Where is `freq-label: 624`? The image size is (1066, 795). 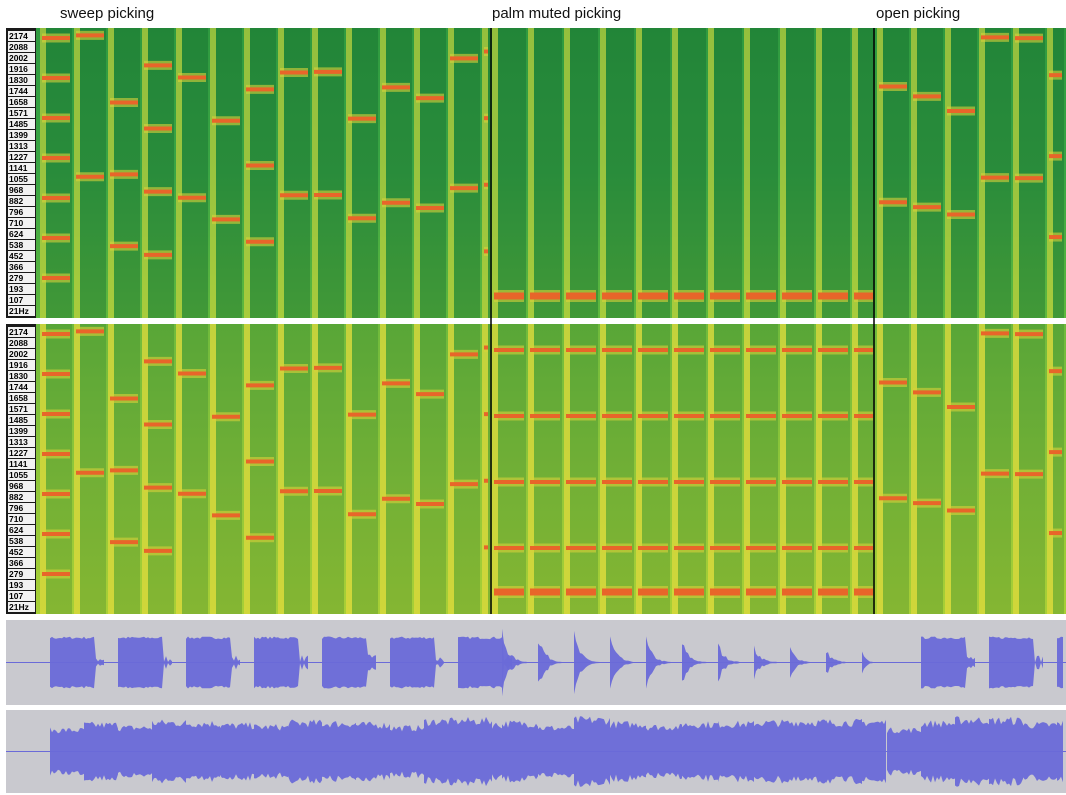 freq-label: 624 is located at coordinates (16, 234).